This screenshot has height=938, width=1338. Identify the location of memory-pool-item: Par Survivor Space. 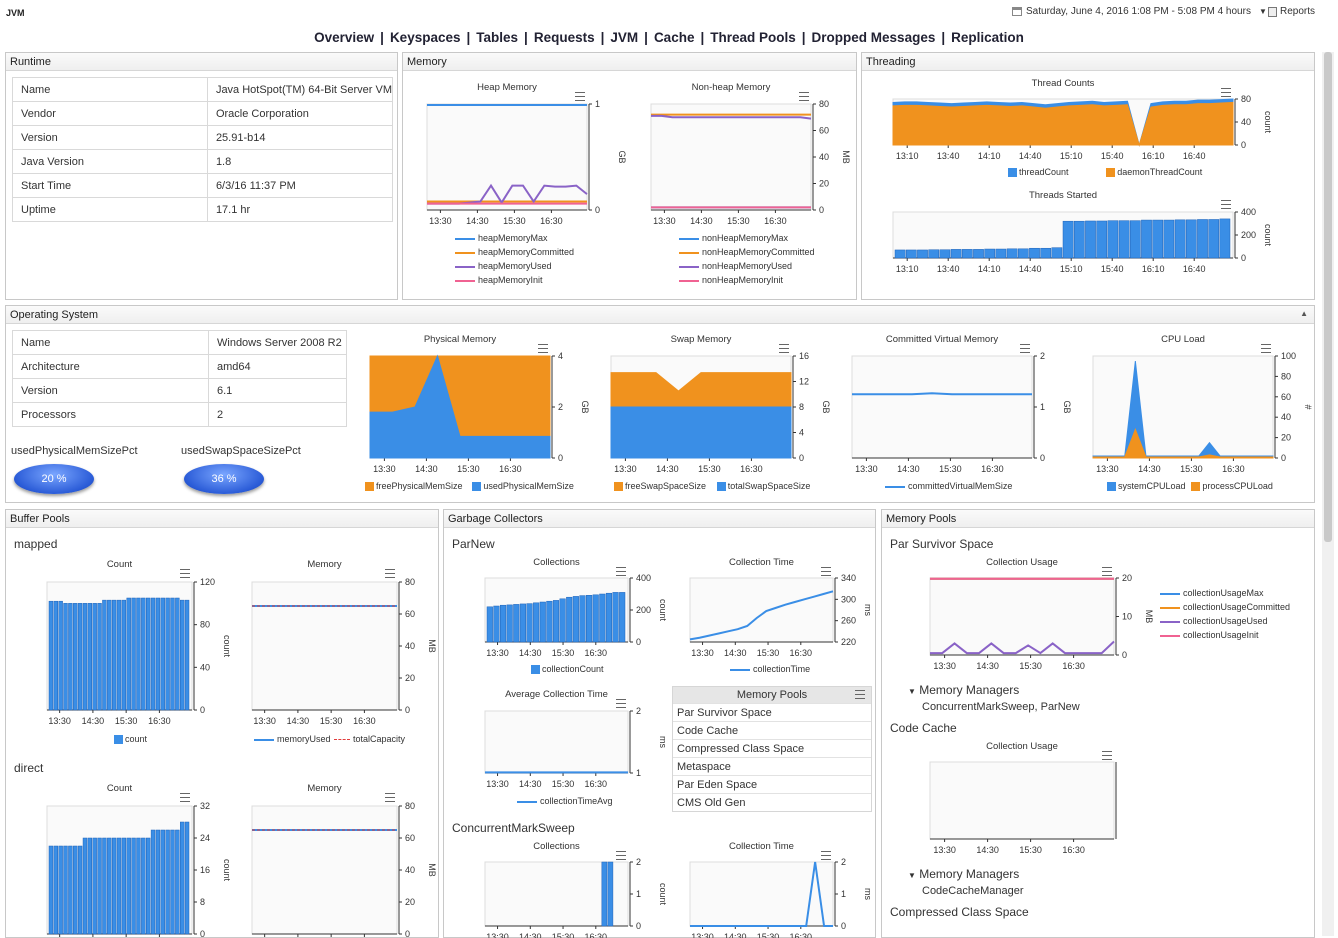
(772, 712).